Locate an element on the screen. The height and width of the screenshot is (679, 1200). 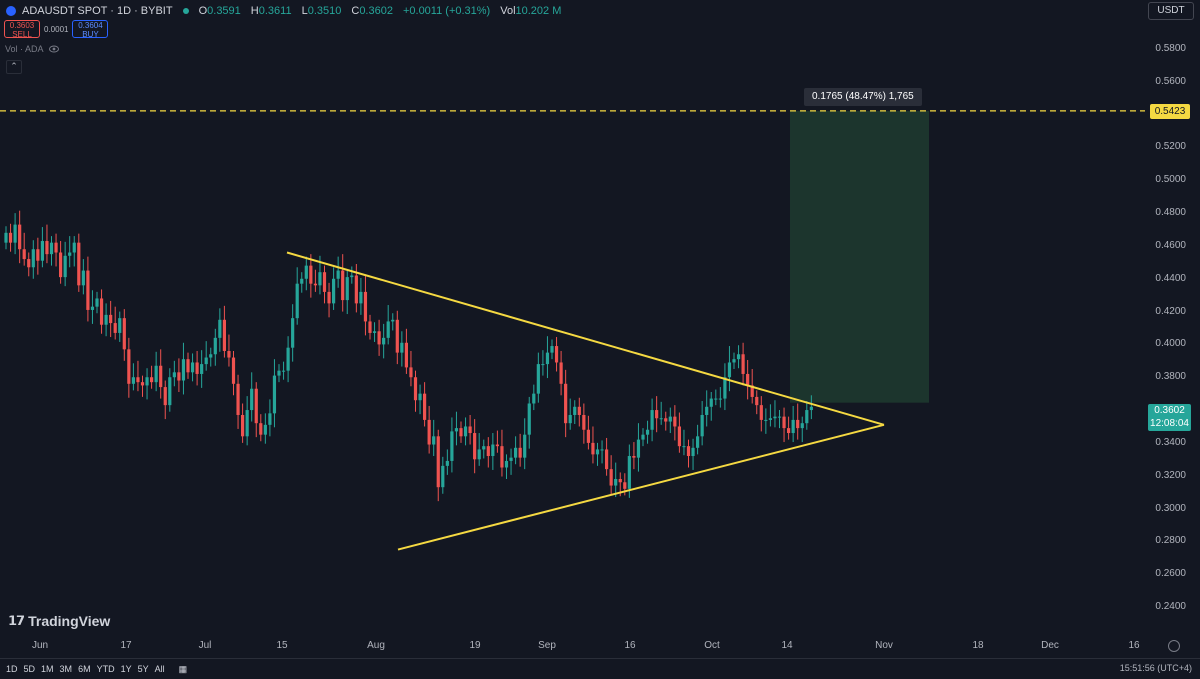
cardano-logo-icon is located at coordinates (11, 11).